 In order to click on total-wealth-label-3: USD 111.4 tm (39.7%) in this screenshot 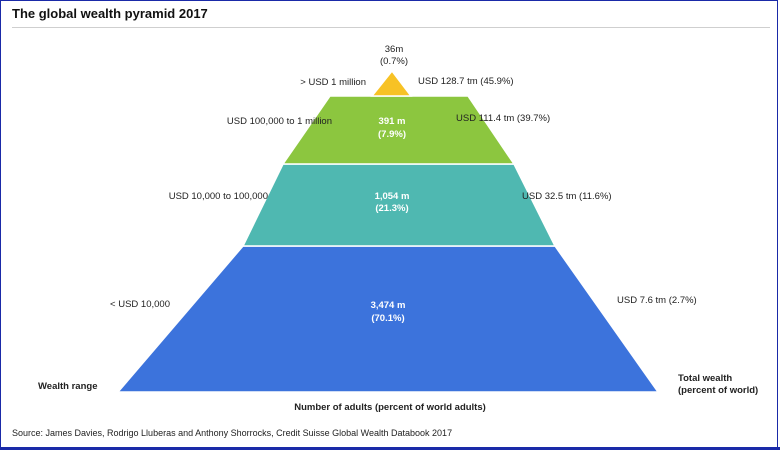, I will do `click(503, 118)`.